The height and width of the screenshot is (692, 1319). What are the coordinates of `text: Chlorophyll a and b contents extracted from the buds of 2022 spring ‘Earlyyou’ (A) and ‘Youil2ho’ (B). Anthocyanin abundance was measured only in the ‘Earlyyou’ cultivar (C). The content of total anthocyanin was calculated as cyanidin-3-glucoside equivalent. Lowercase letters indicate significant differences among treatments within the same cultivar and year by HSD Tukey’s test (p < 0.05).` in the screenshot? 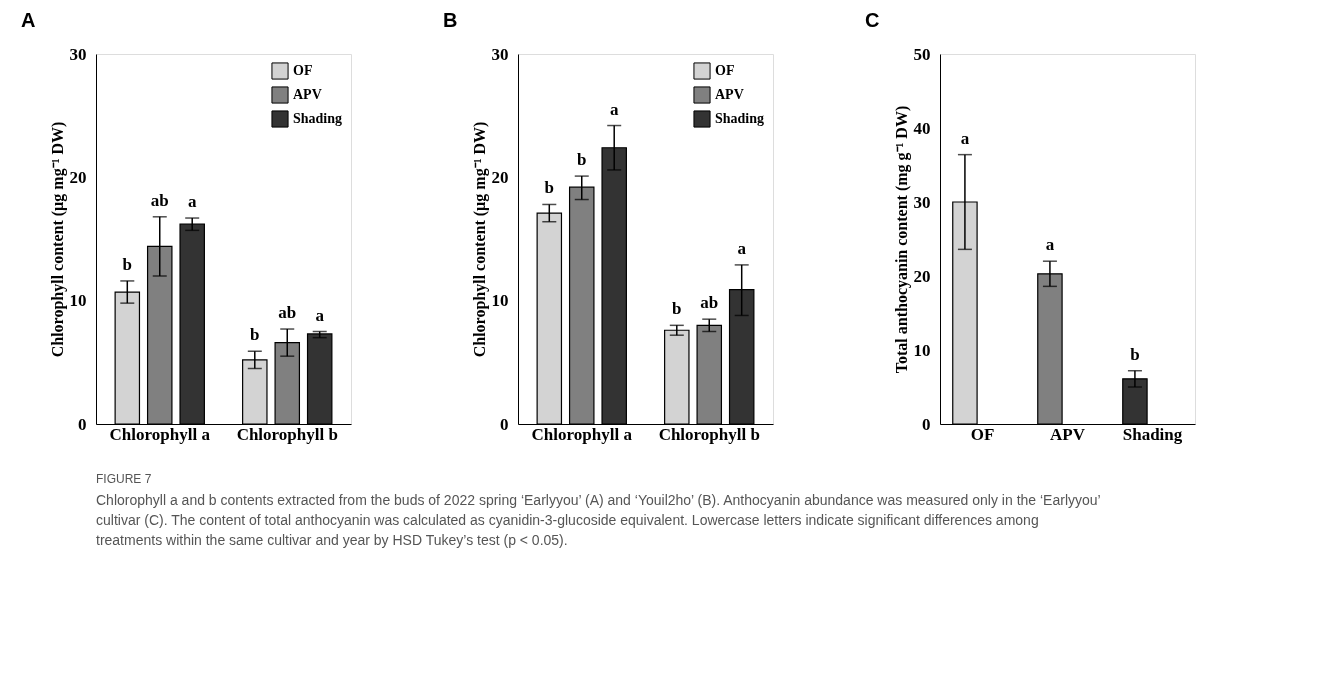 It's located at (598, 520).